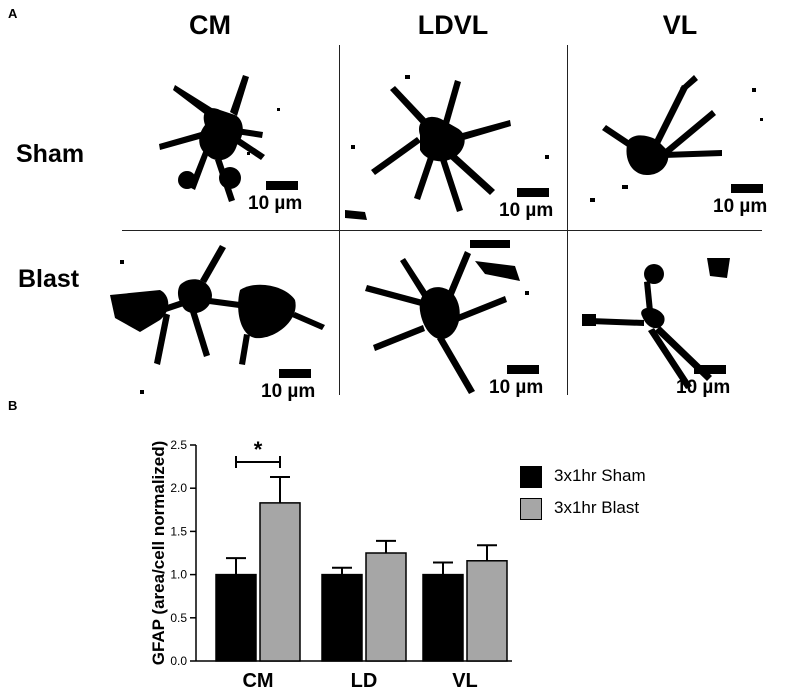 This screenshot has height=695, width=785. Describe the element at coordinates (257, 681) in the screenshot. I see `x-tick-label-cm: CM` at that location.